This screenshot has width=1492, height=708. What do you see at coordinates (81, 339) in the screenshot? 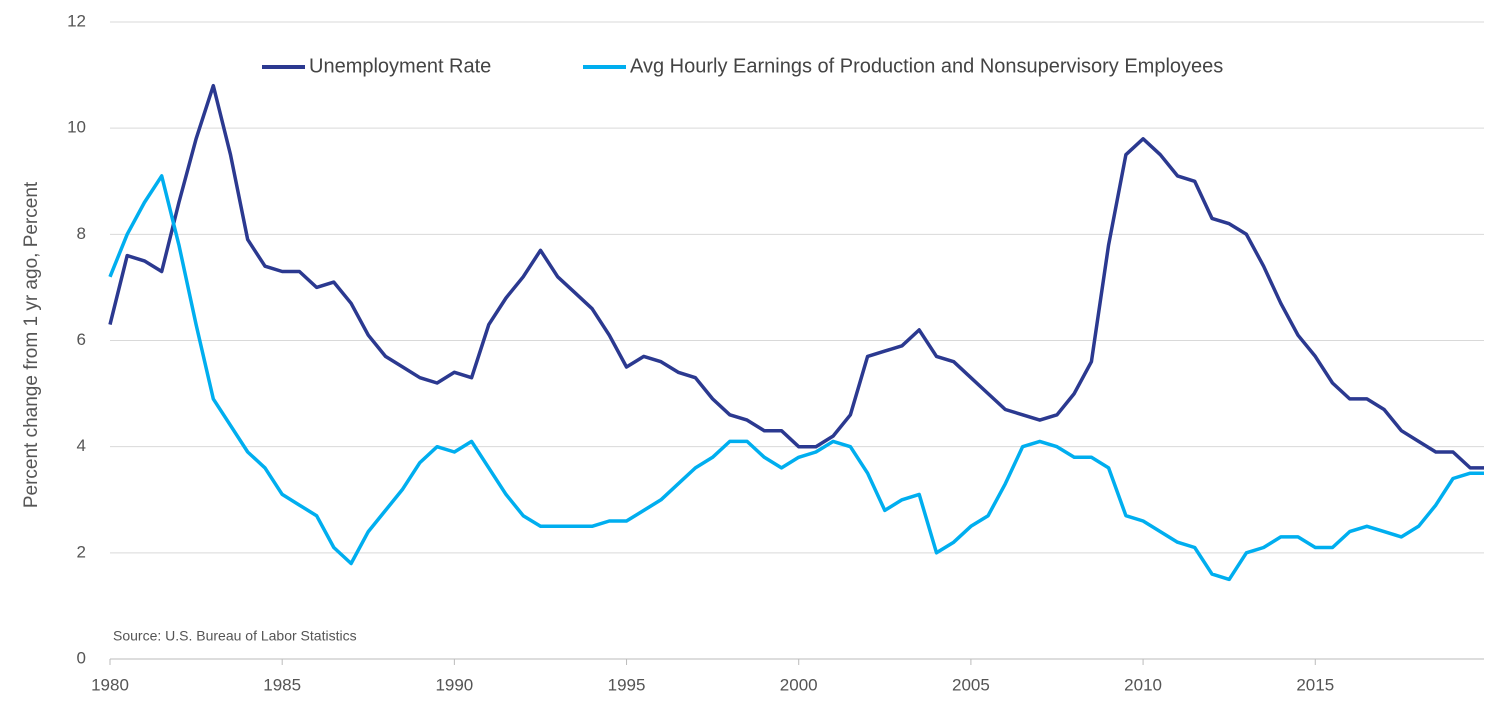
I see `y-tick-label: 6` at bounding box center [81, 339].